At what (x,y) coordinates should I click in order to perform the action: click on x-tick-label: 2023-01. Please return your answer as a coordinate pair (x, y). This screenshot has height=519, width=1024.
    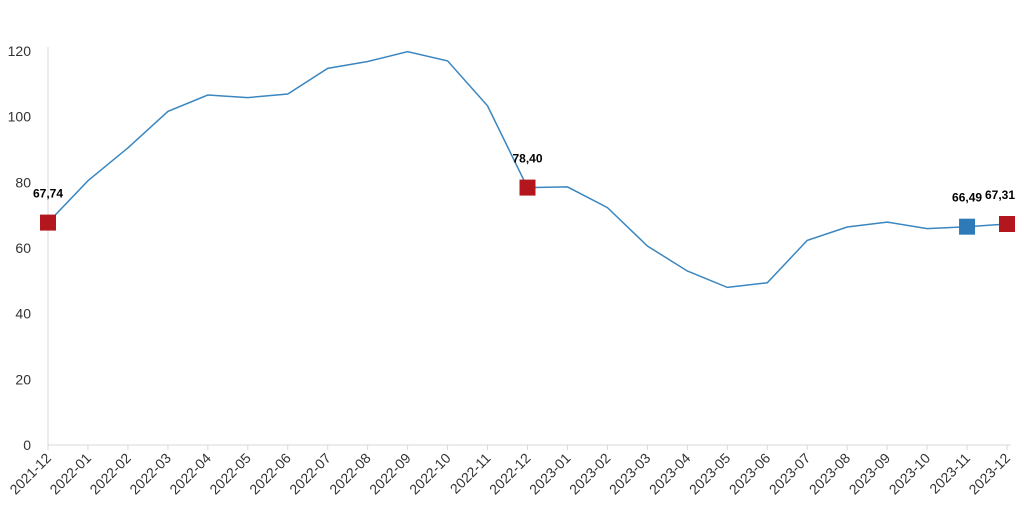
    Looking at the image, I should click on (550, 474).